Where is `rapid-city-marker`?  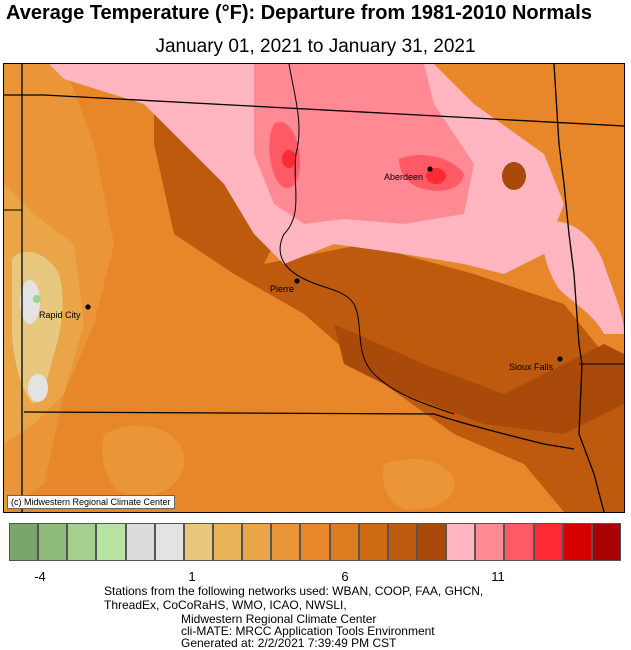 rapid-city-marker is located at coordinates (88, 307).